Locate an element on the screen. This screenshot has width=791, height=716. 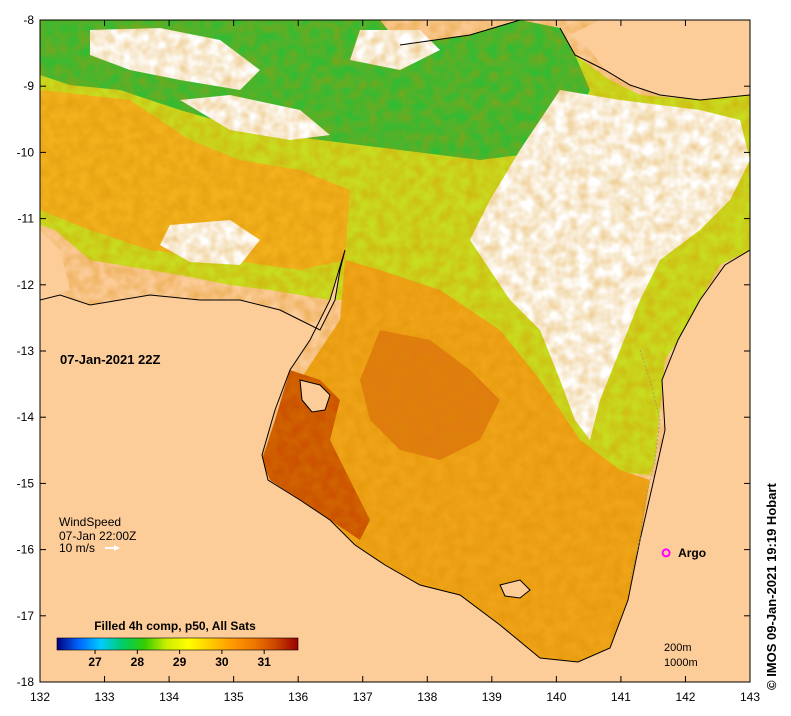
lat-tick-label: -10 is located at coordinates (26, 152).